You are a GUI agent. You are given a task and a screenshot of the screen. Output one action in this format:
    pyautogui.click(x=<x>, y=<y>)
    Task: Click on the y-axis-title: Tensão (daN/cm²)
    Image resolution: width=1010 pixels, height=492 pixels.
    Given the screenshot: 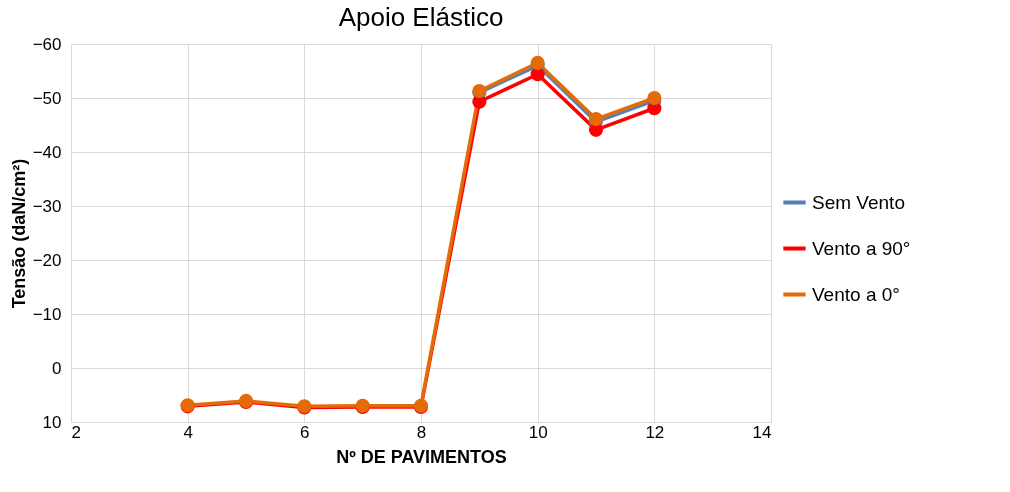 What is the action you would take?
    pyautogui.click(x=18, y=233)
    